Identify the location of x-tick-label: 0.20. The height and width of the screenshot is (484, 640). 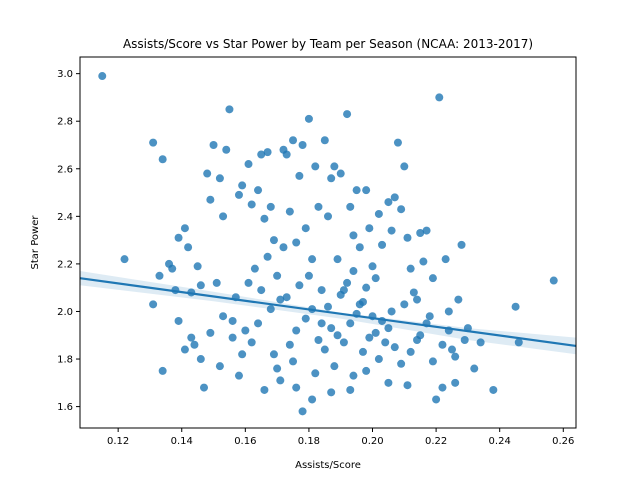
(372, 441).